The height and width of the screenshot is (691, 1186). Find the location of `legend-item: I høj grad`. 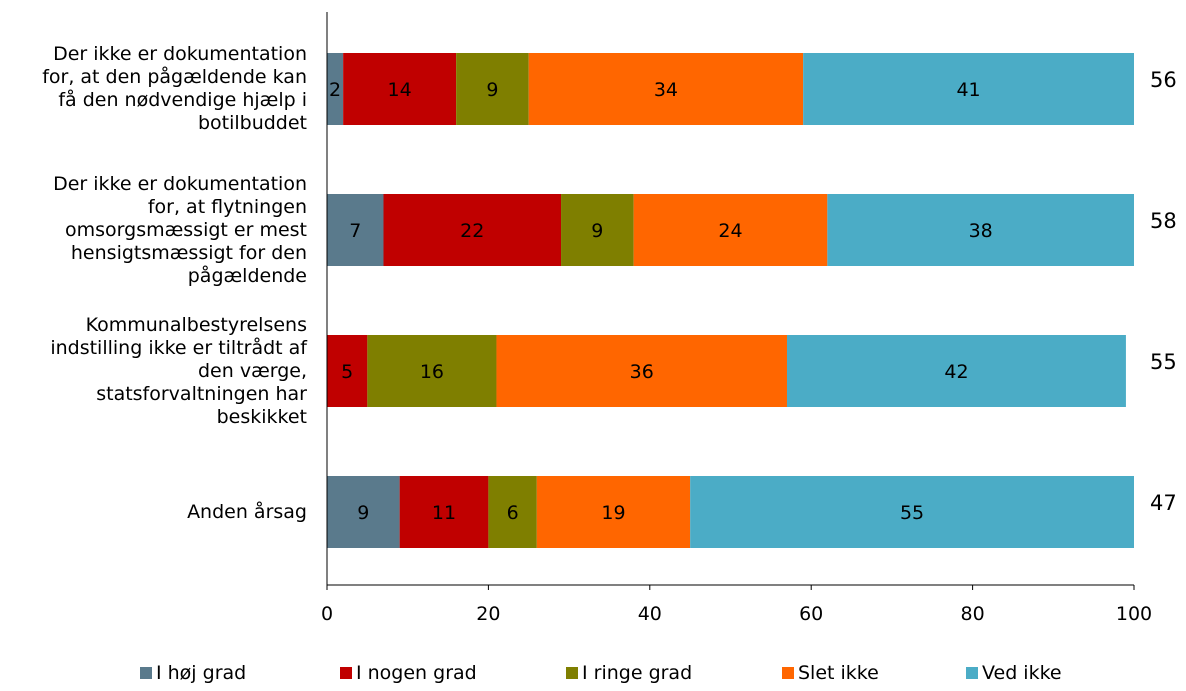

legend-item: I høj grad is located at coordinates (193, 673).